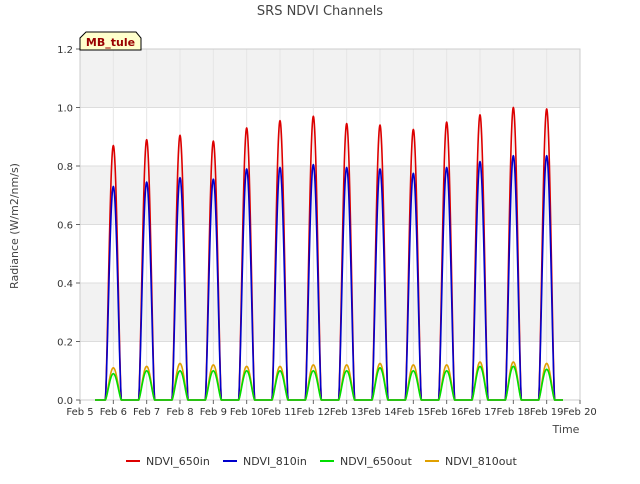 This screenshot has width=640, height=484. Describe the element at coordinates (113, 412) in the screenshot. I see `x-tick-label: Feb 6` at that location.